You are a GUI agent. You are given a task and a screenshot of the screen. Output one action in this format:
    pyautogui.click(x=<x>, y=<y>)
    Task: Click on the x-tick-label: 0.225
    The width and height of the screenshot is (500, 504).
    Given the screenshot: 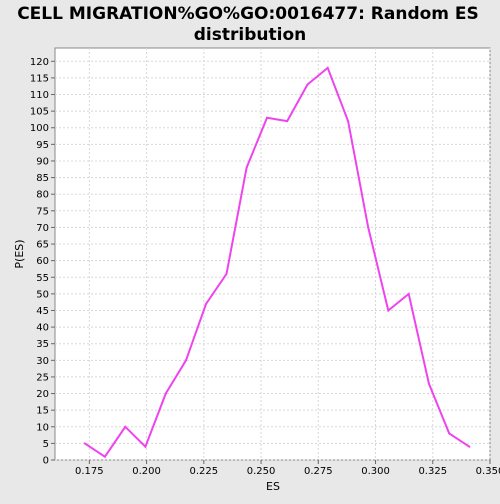 What is the action you would take?
    pyautogui.click(x=203, y=471)
    